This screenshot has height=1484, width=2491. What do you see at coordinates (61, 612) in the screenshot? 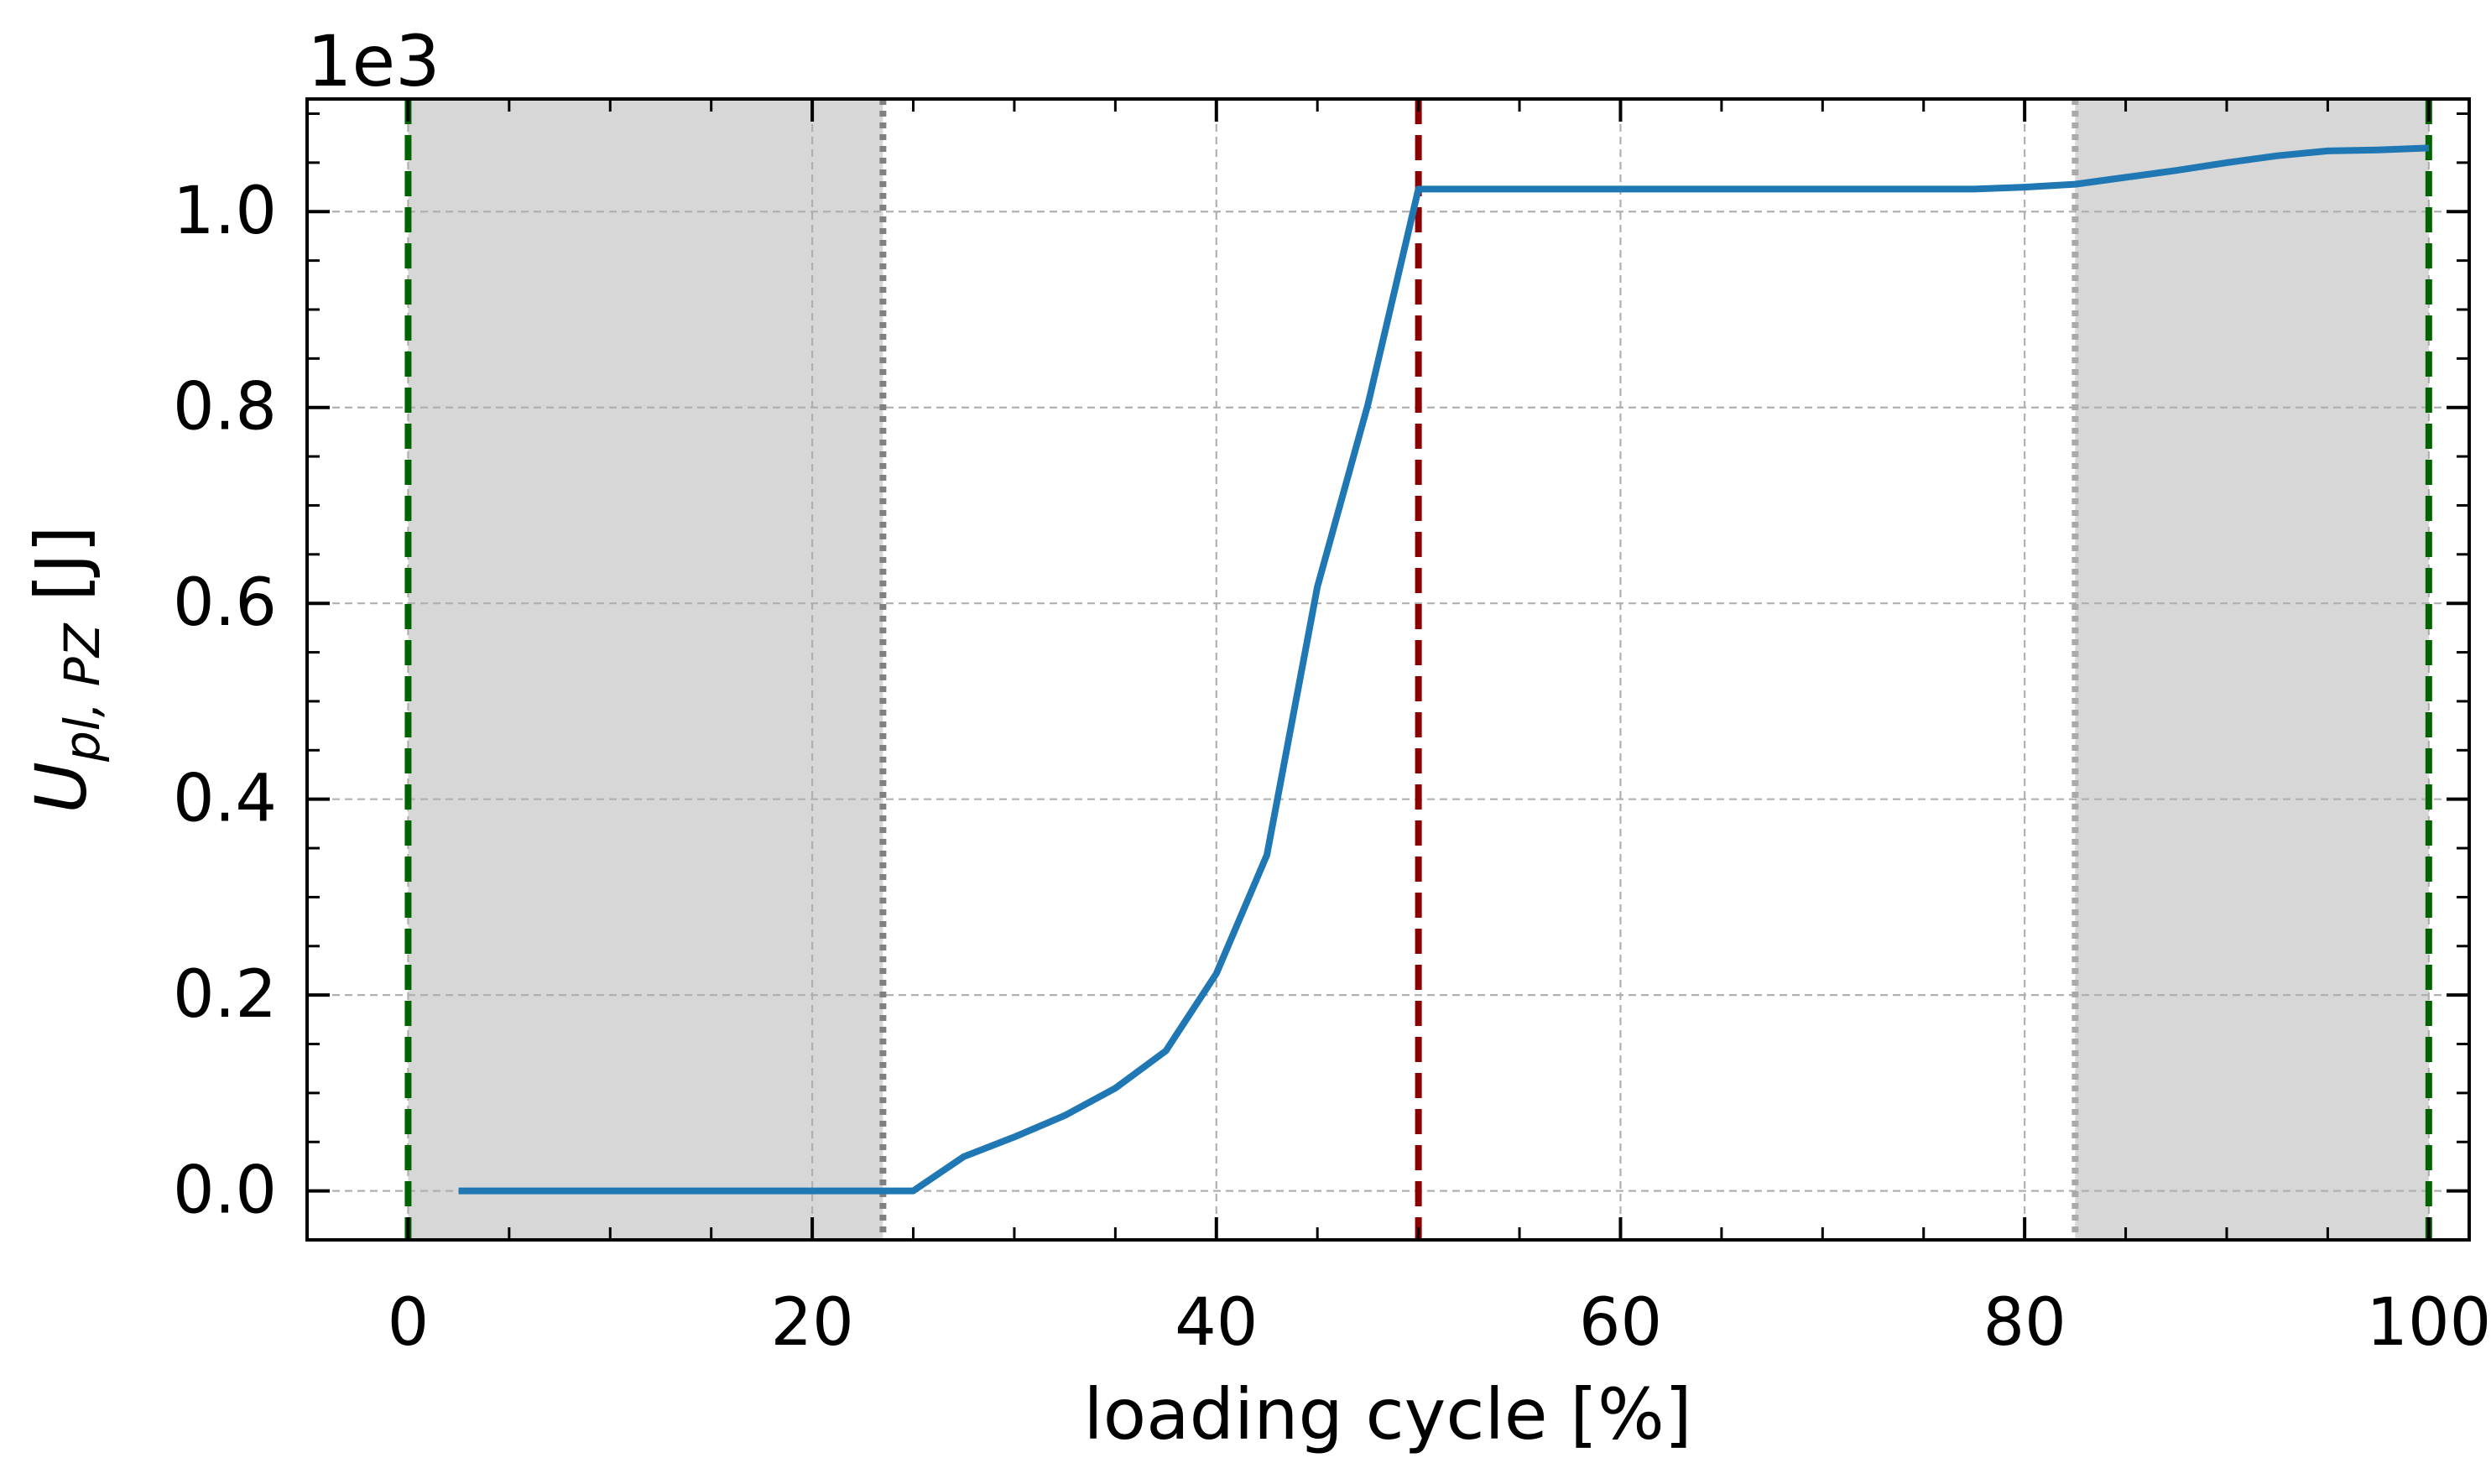
I see `y-axis-spacer` at bounding box center [61, 612].